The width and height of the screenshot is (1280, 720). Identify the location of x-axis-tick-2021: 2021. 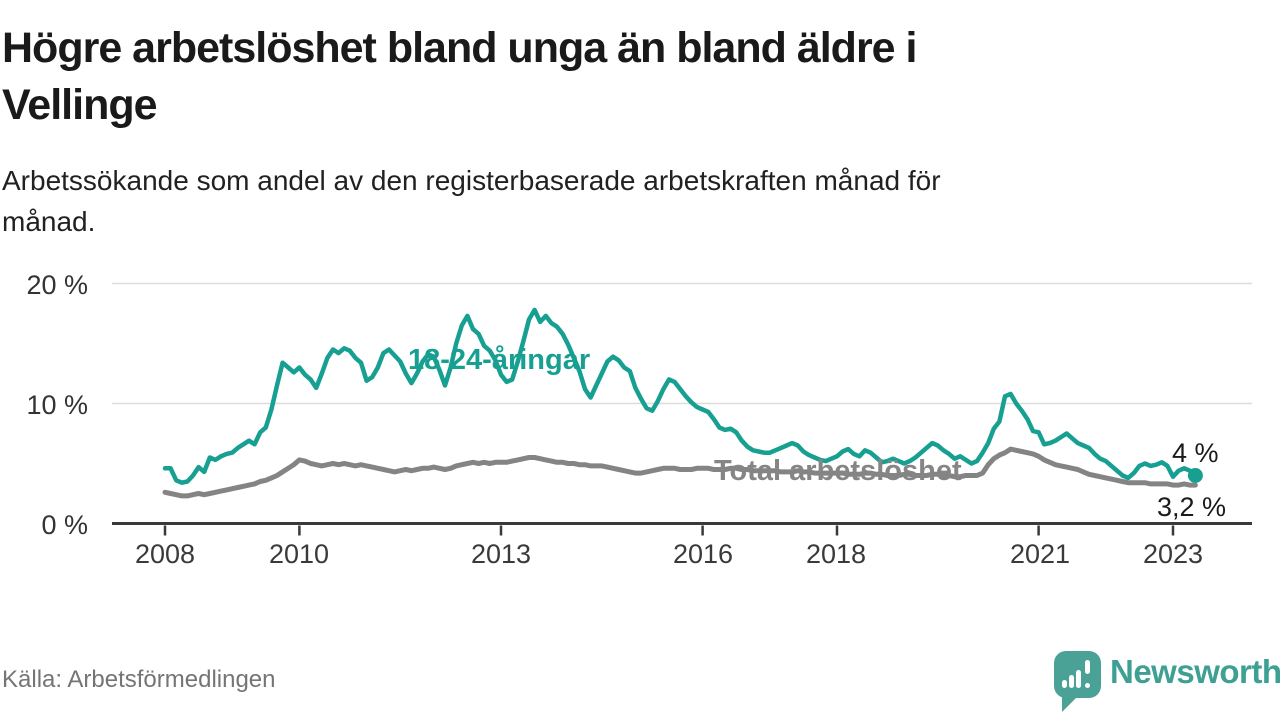
(1040, 554).